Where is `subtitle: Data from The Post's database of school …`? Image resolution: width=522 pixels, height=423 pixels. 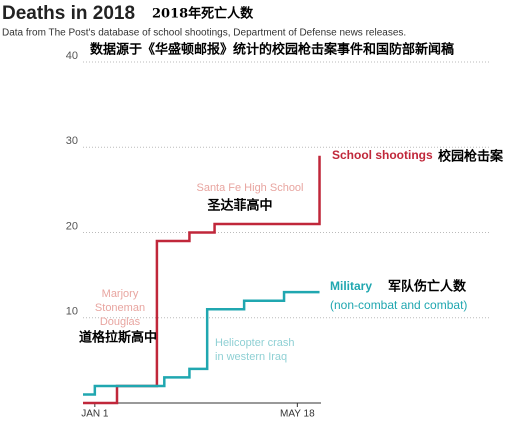
subtitle: Data from The Post's database of school … is located at coordinates (204, 33).